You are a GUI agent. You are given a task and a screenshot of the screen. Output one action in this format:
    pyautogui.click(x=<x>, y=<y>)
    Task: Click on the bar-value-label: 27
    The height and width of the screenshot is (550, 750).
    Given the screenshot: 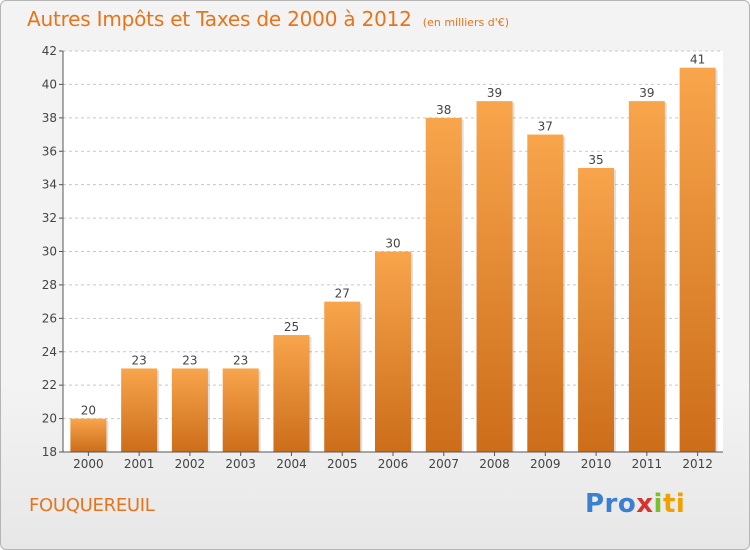 What is the action you would take?
    pyautogui.click(x=342, y=294)
    